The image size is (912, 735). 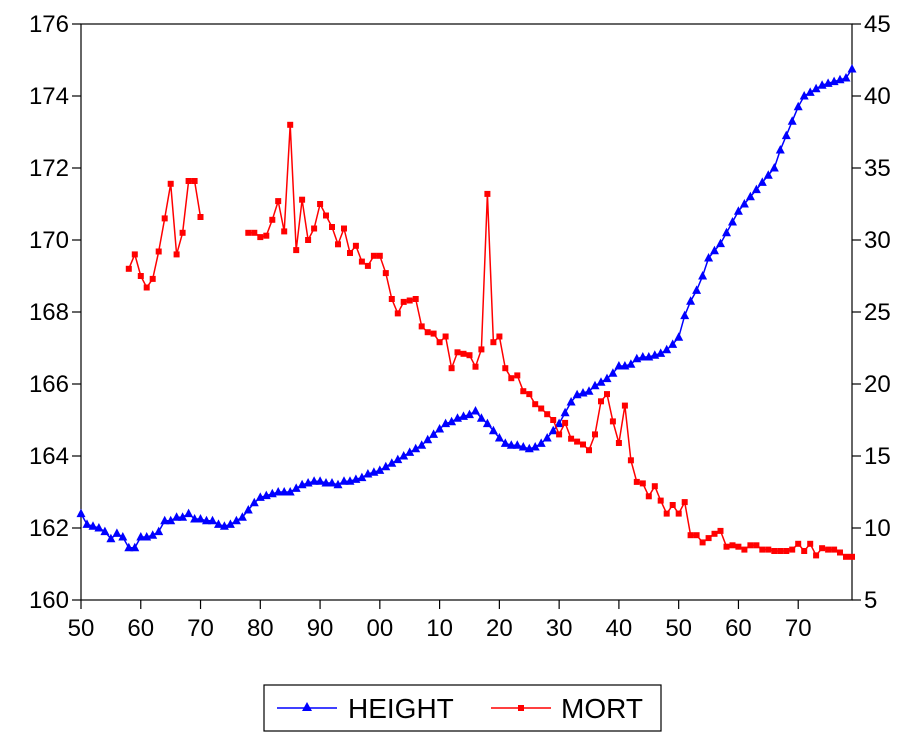 What do you see at coordinates (260, 628) in the screenshot?
I see `x-tick-label: 80` at bounding box center [260, 628].